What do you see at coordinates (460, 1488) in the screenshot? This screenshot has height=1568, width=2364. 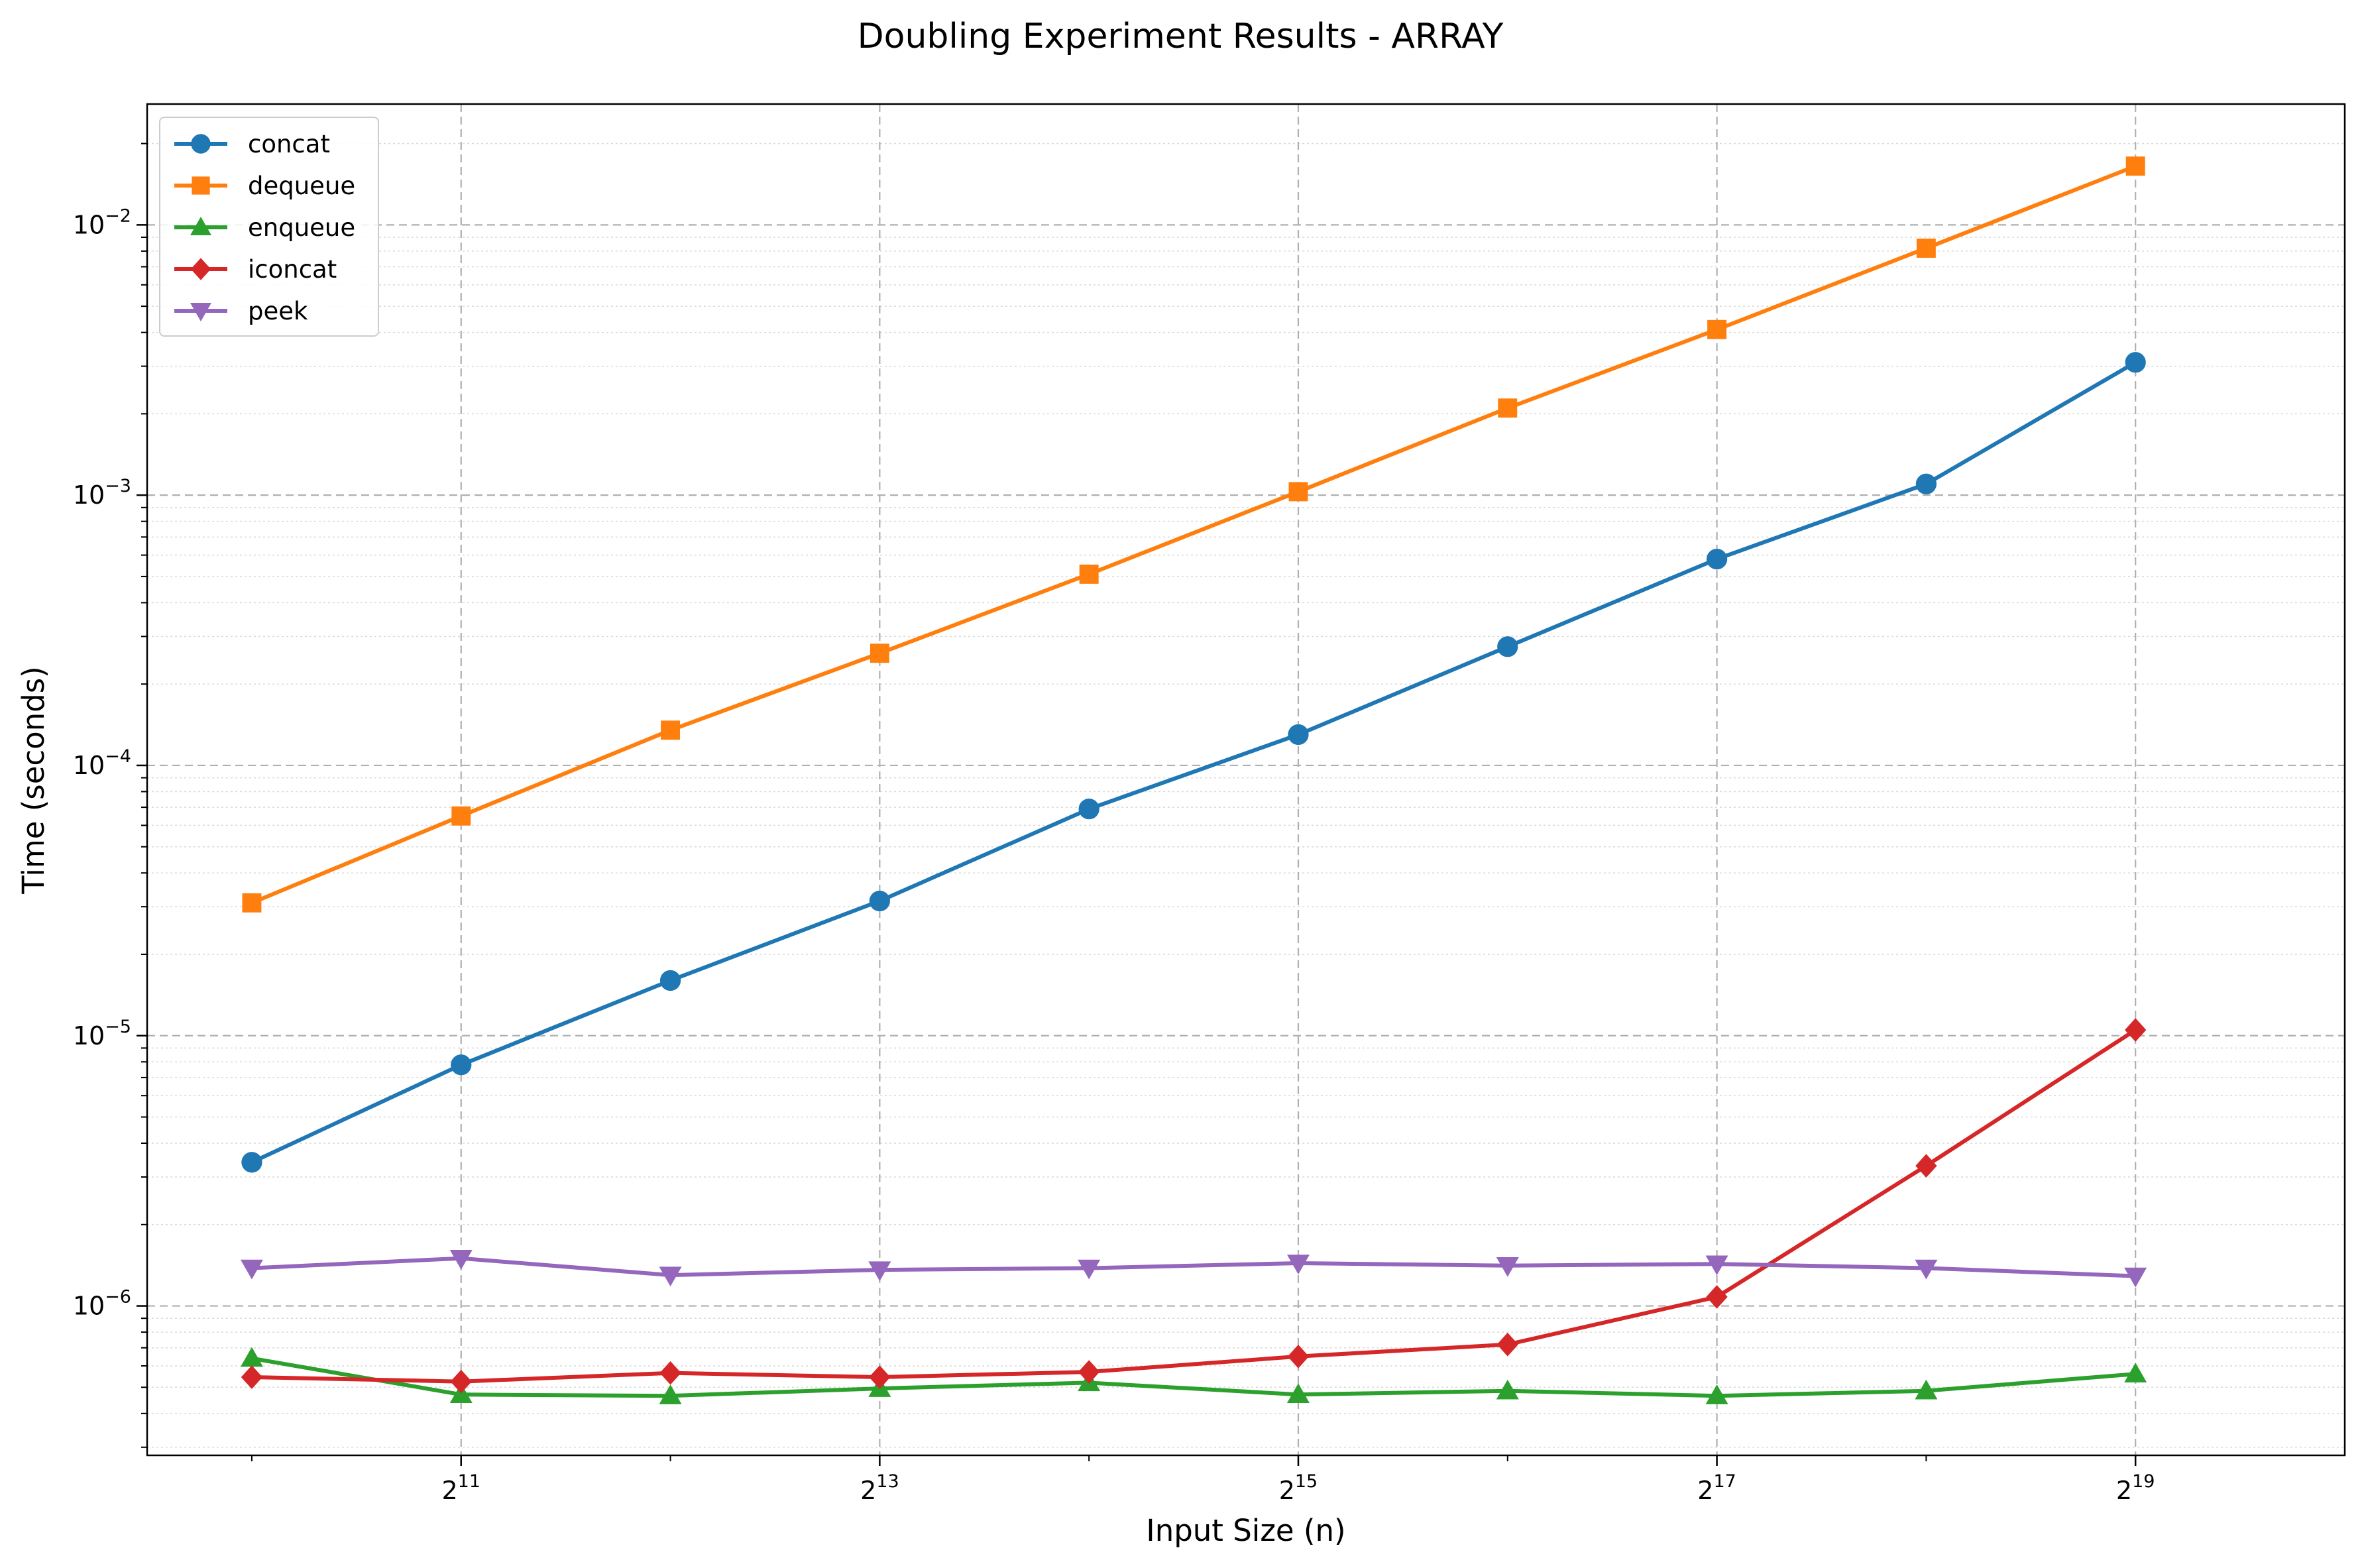 I see `x-tick-label: 211` at bounding box center [460, 1488].